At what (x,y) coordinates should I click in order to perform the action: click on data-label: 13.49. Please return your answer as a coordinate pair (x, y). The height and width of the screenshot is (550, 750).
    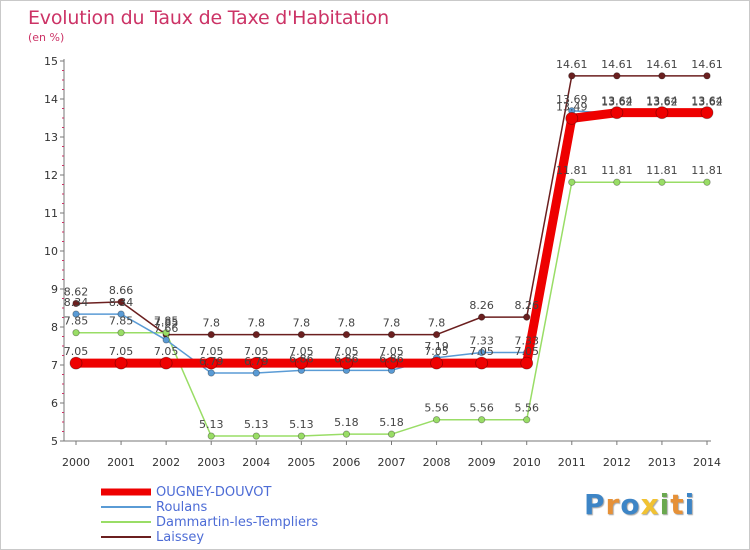
    Looking at the image, I should click on (572, 106).